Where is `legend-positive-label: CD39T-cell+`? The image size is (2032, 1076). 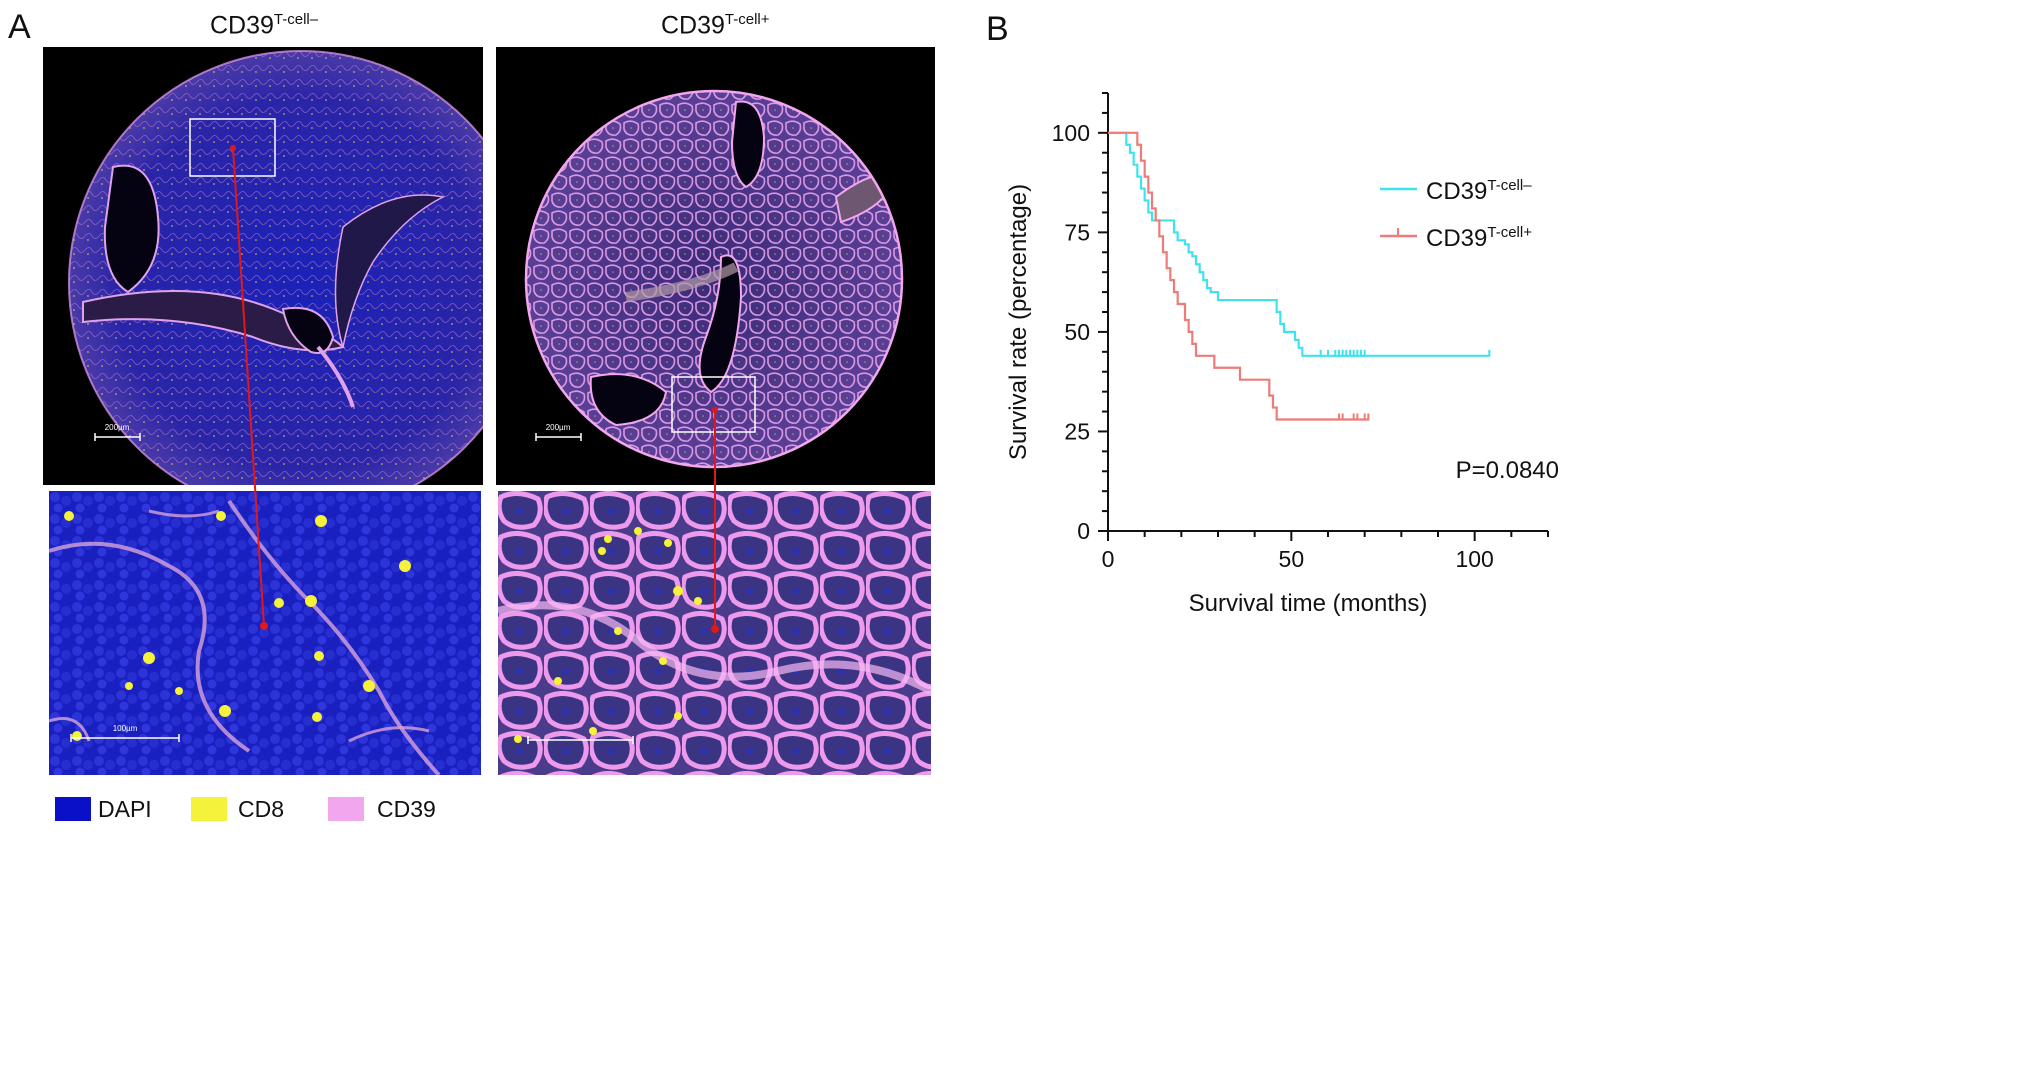
legend-positive-label: CD39T-cell+ is located at coordinates (1479, 238).